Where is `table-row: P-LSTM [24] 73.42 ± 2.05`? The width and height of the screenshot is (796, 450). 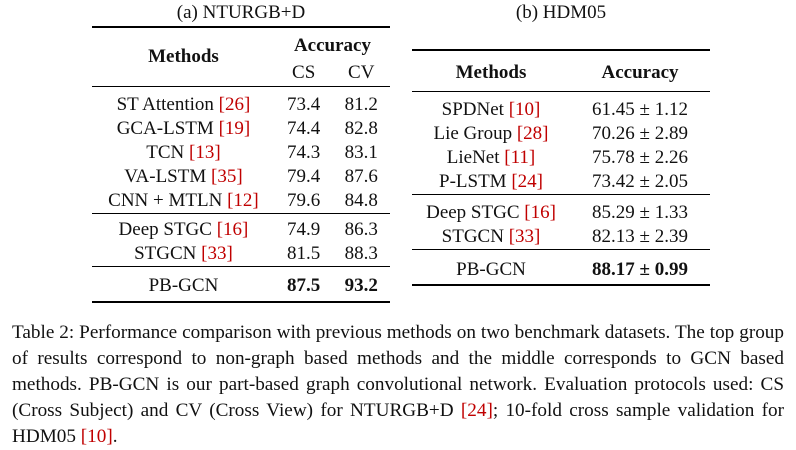
table-row: P-LSTM [24] 73.42 ± 2.05 is located at coordinates (561, 182).